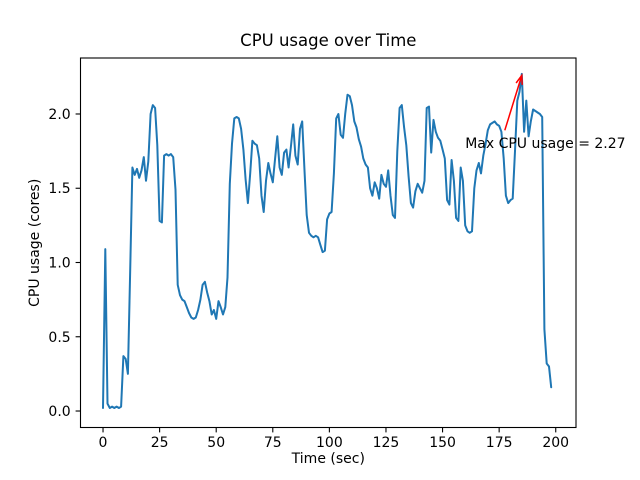  I want to click on x-axis-ticks: 0 25 50 75 100 125 150 175 200, so click(334, 439).